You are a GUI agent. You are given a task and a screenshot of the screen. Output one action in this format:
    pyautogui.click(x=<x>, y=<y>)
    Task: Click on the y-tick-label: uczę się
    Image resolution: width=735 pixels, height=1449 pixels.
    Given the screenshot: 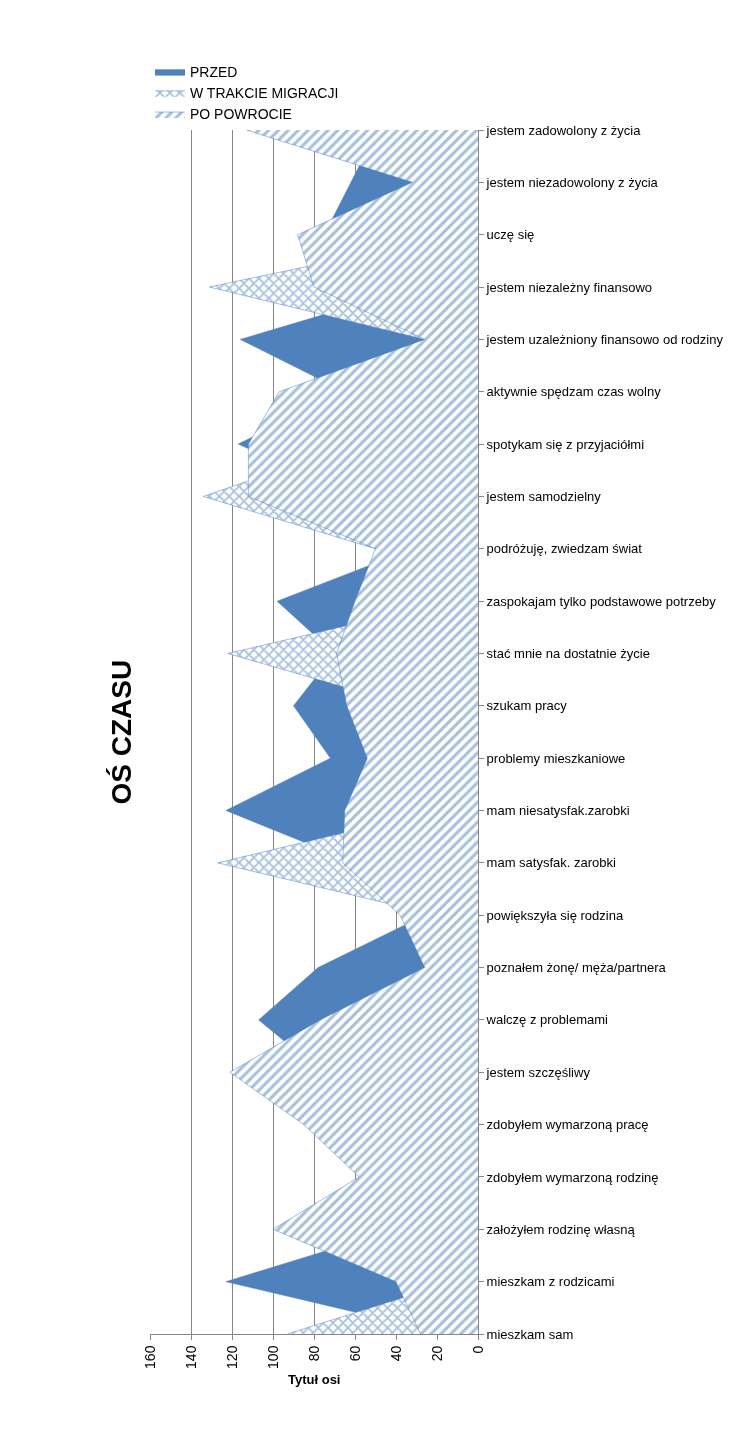 What is the action you would take?
    pyautogui.click(x=510, y=235)
    